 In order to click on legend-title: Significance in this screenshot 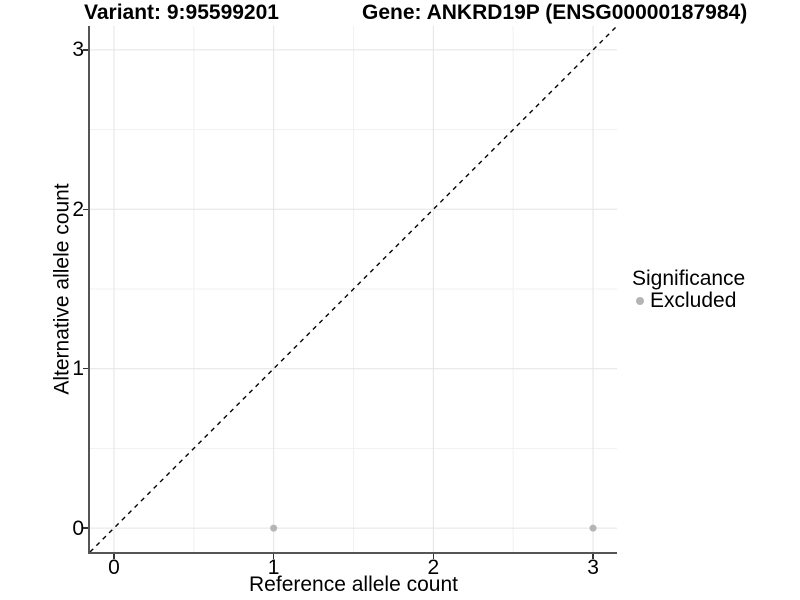, I will do `click(689, 278)`.